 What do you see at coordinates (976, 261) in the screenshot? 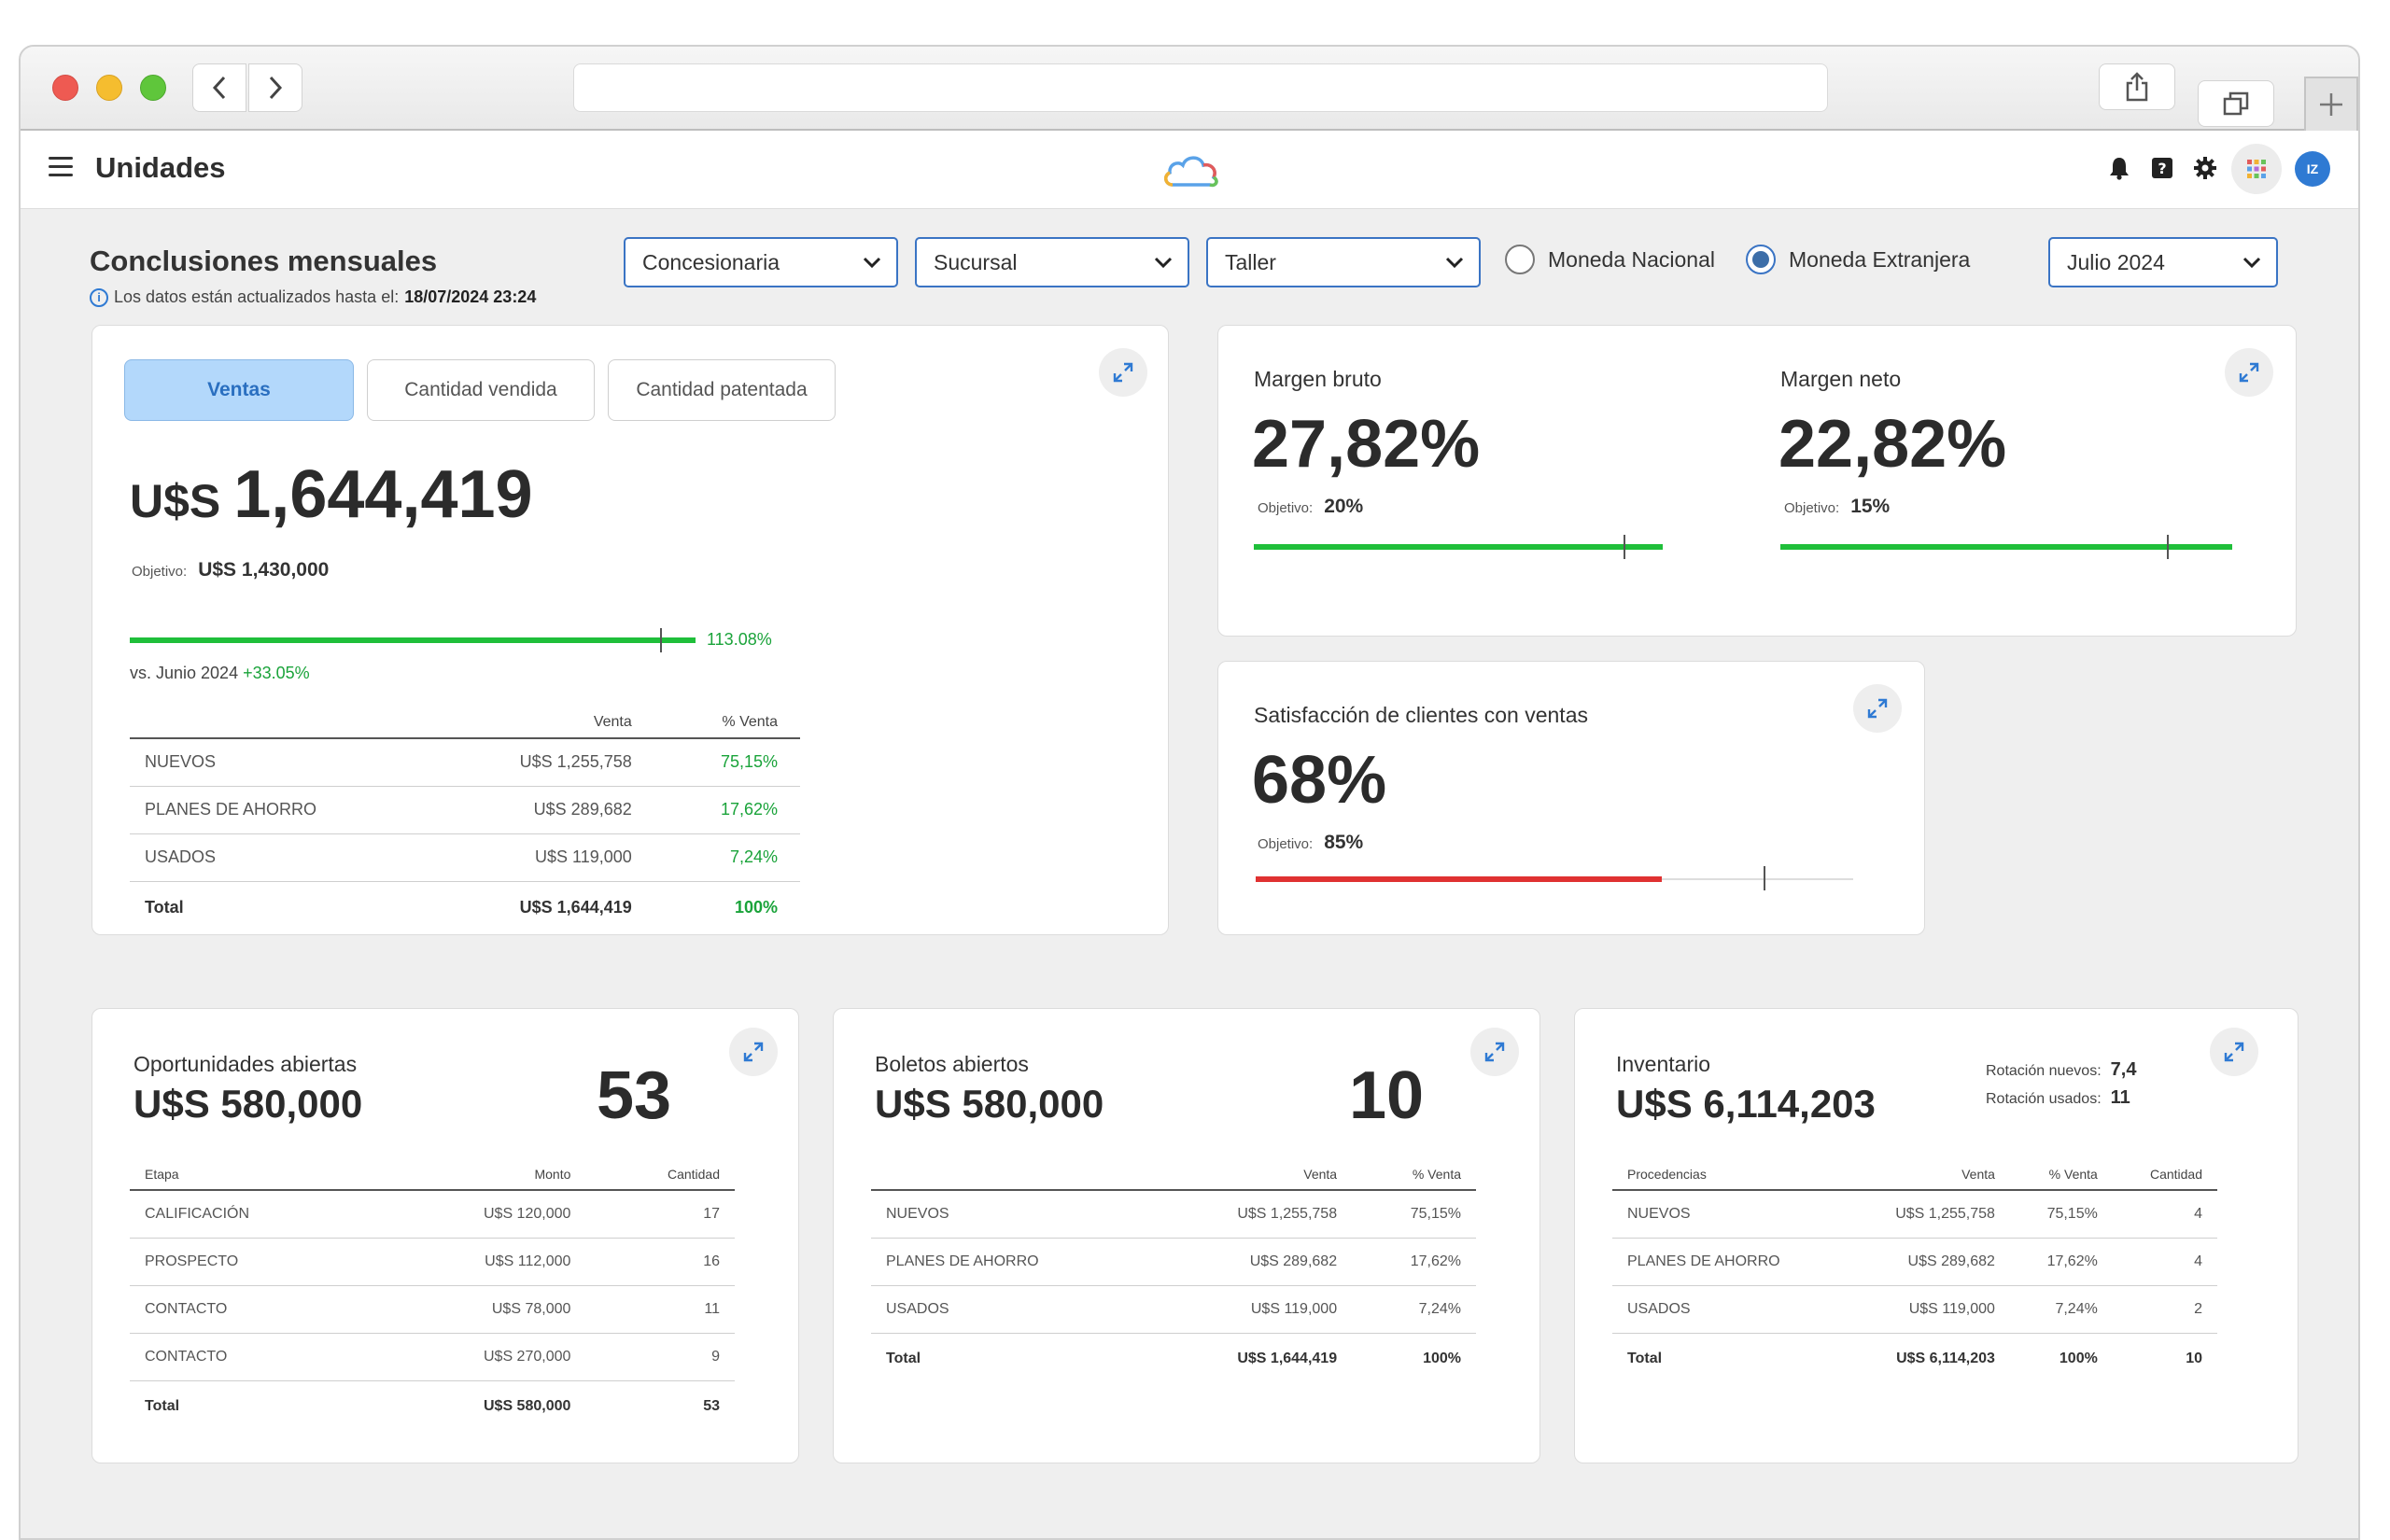
I see `sucursal-select-label: Sucursal` at bounding box center [976, 261].